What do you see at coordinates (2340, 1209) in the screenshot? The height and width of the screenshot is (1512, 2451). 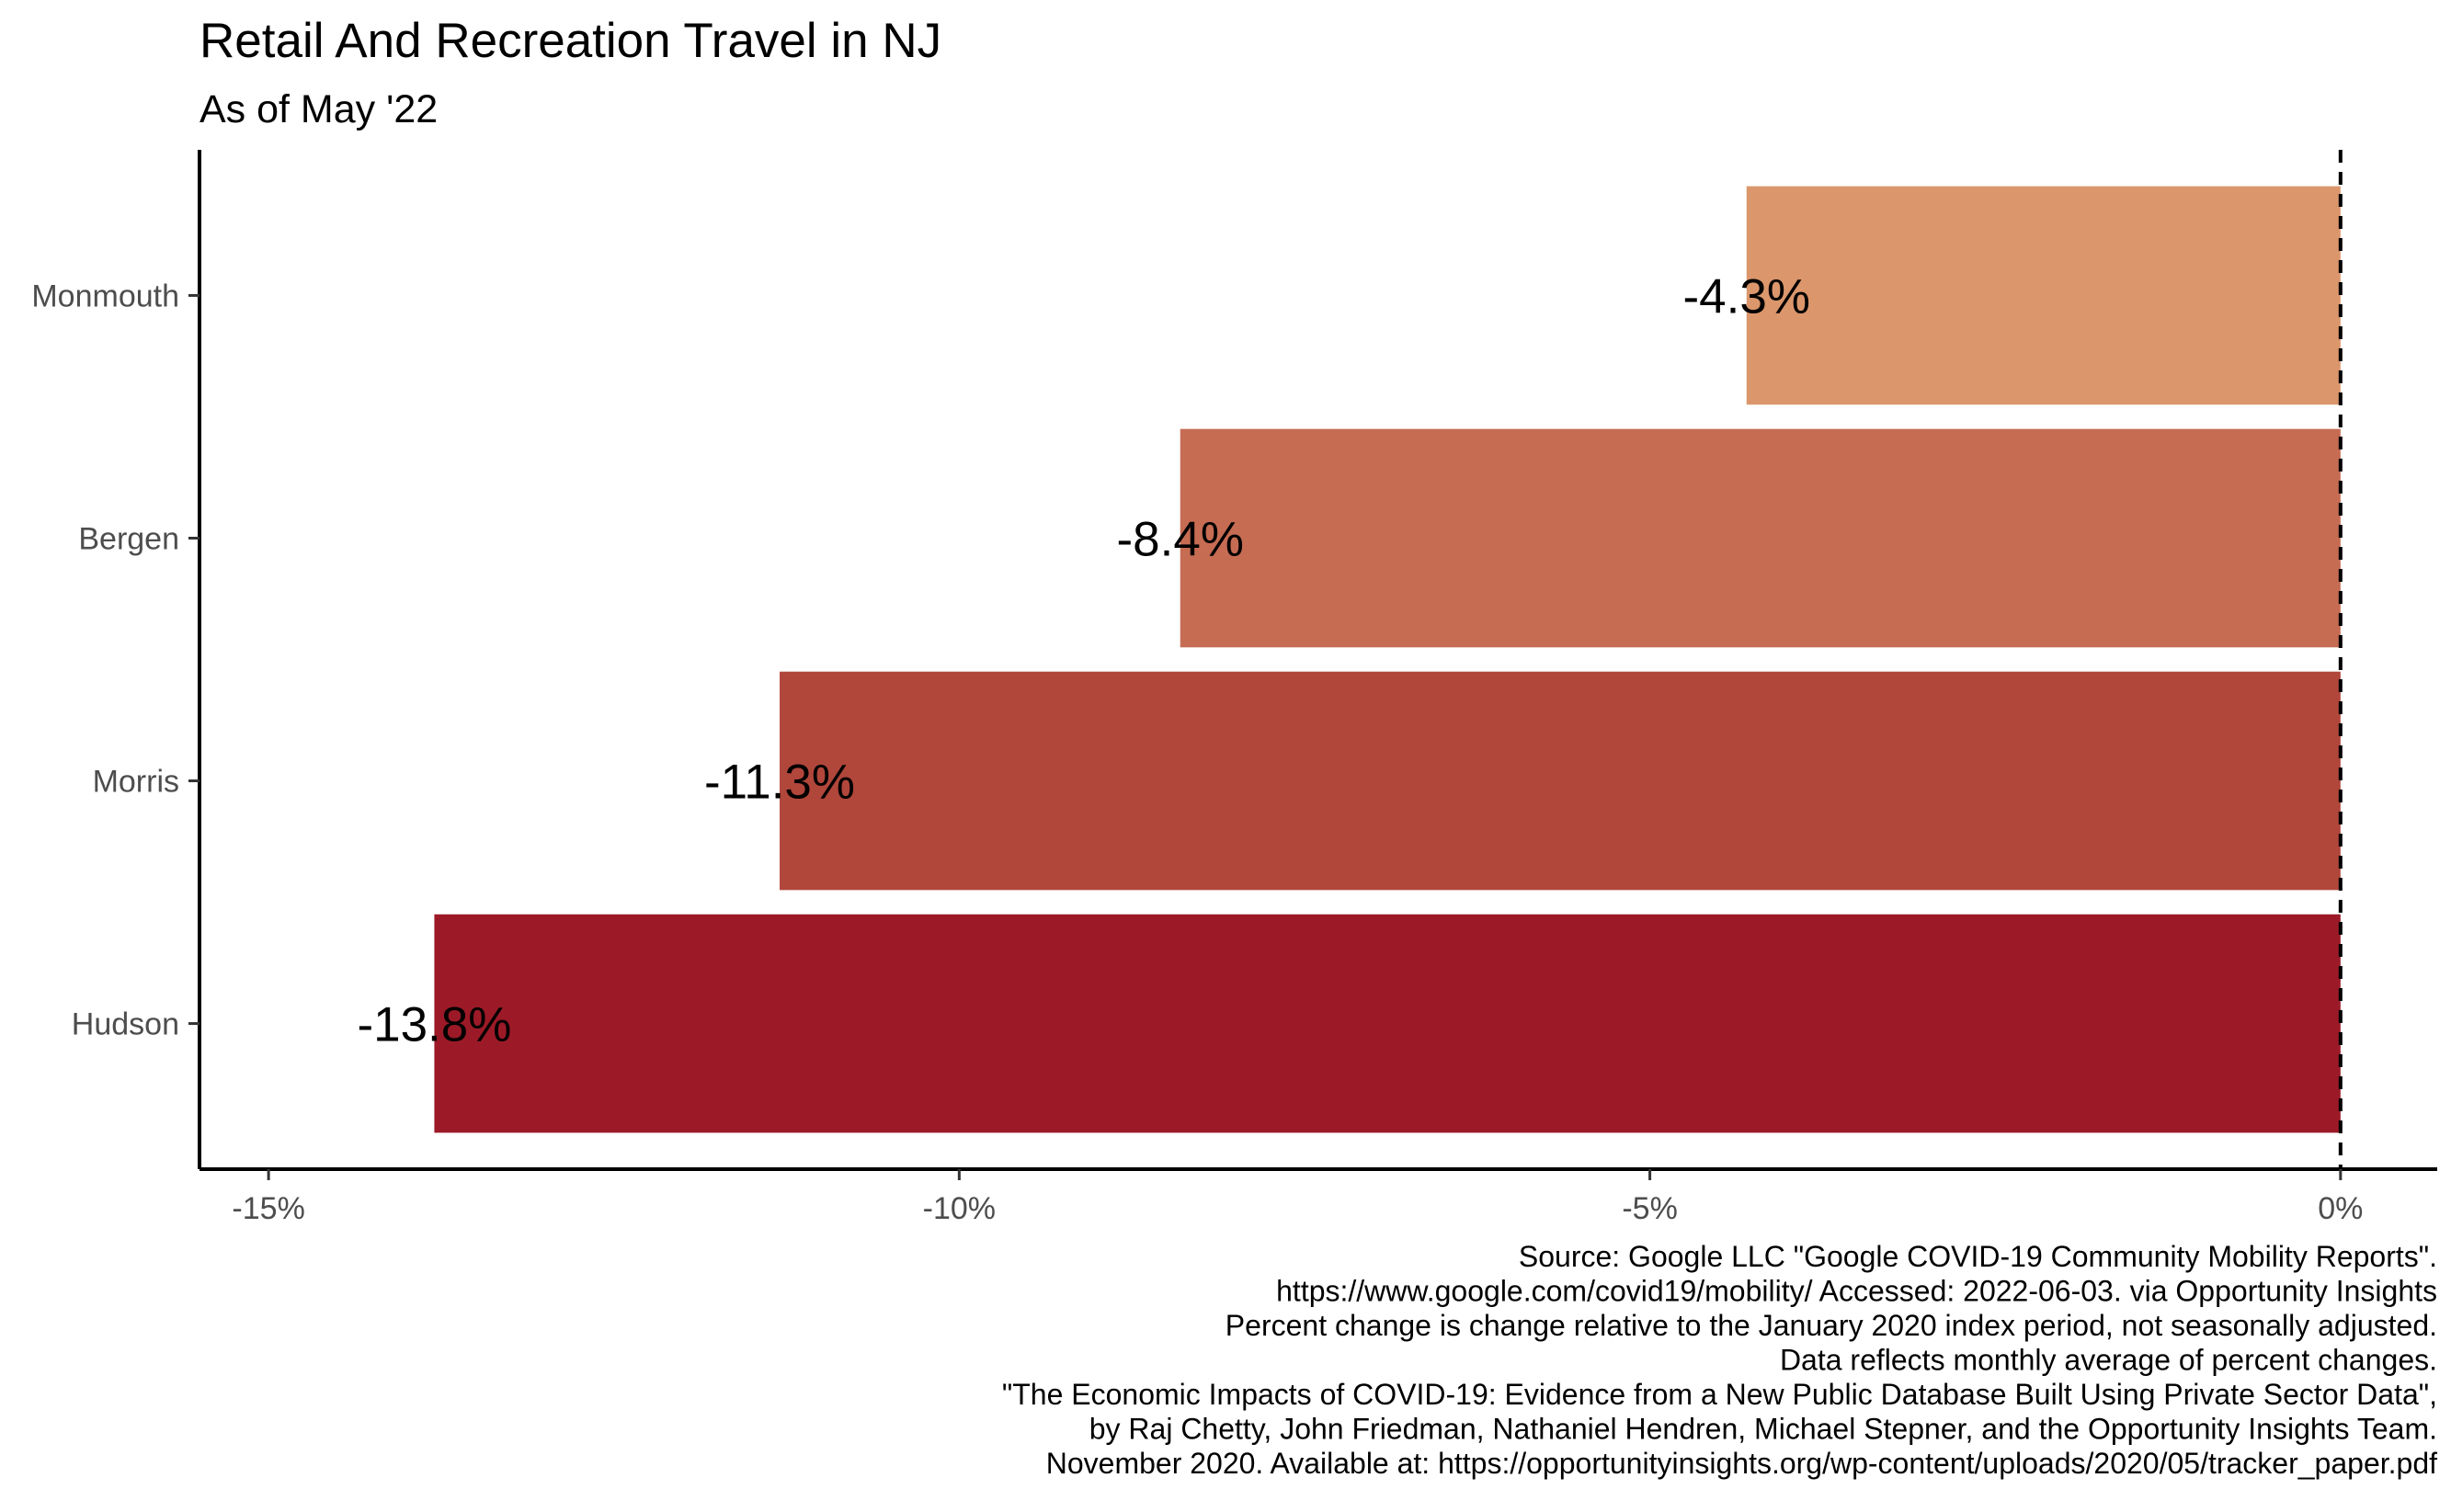 I see `x-tick-label-3: 0%` at bounding box center [2340, 1209].